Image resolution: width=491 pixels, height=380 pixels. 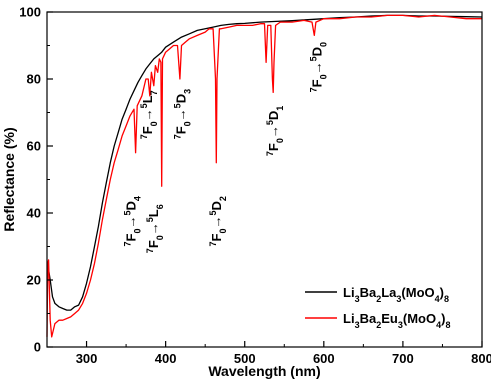 What do you see at coordinates (324, 358) in the screenshot?
I see `x-tick-label-600: 600` at bounding box center [324, 358].